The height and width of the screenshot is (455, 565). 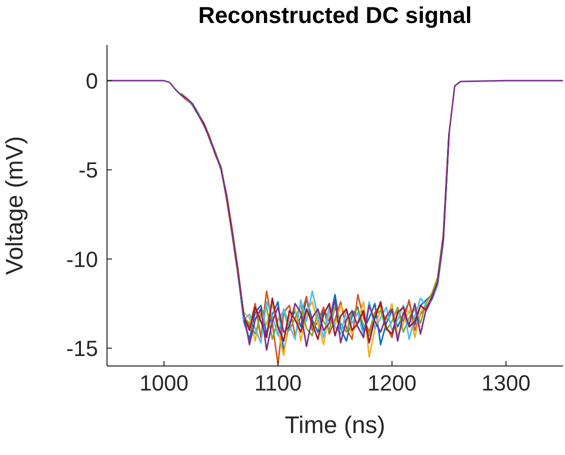 I want to click on x-tick-label: 1000, so click(x=164, y=383).